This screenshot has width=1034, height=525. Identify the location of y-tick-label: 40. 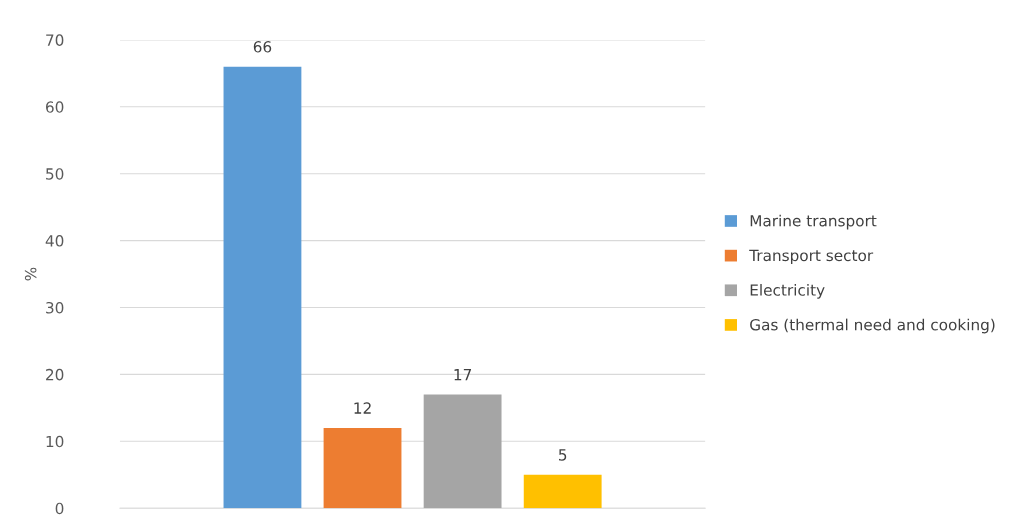
(54, 241).